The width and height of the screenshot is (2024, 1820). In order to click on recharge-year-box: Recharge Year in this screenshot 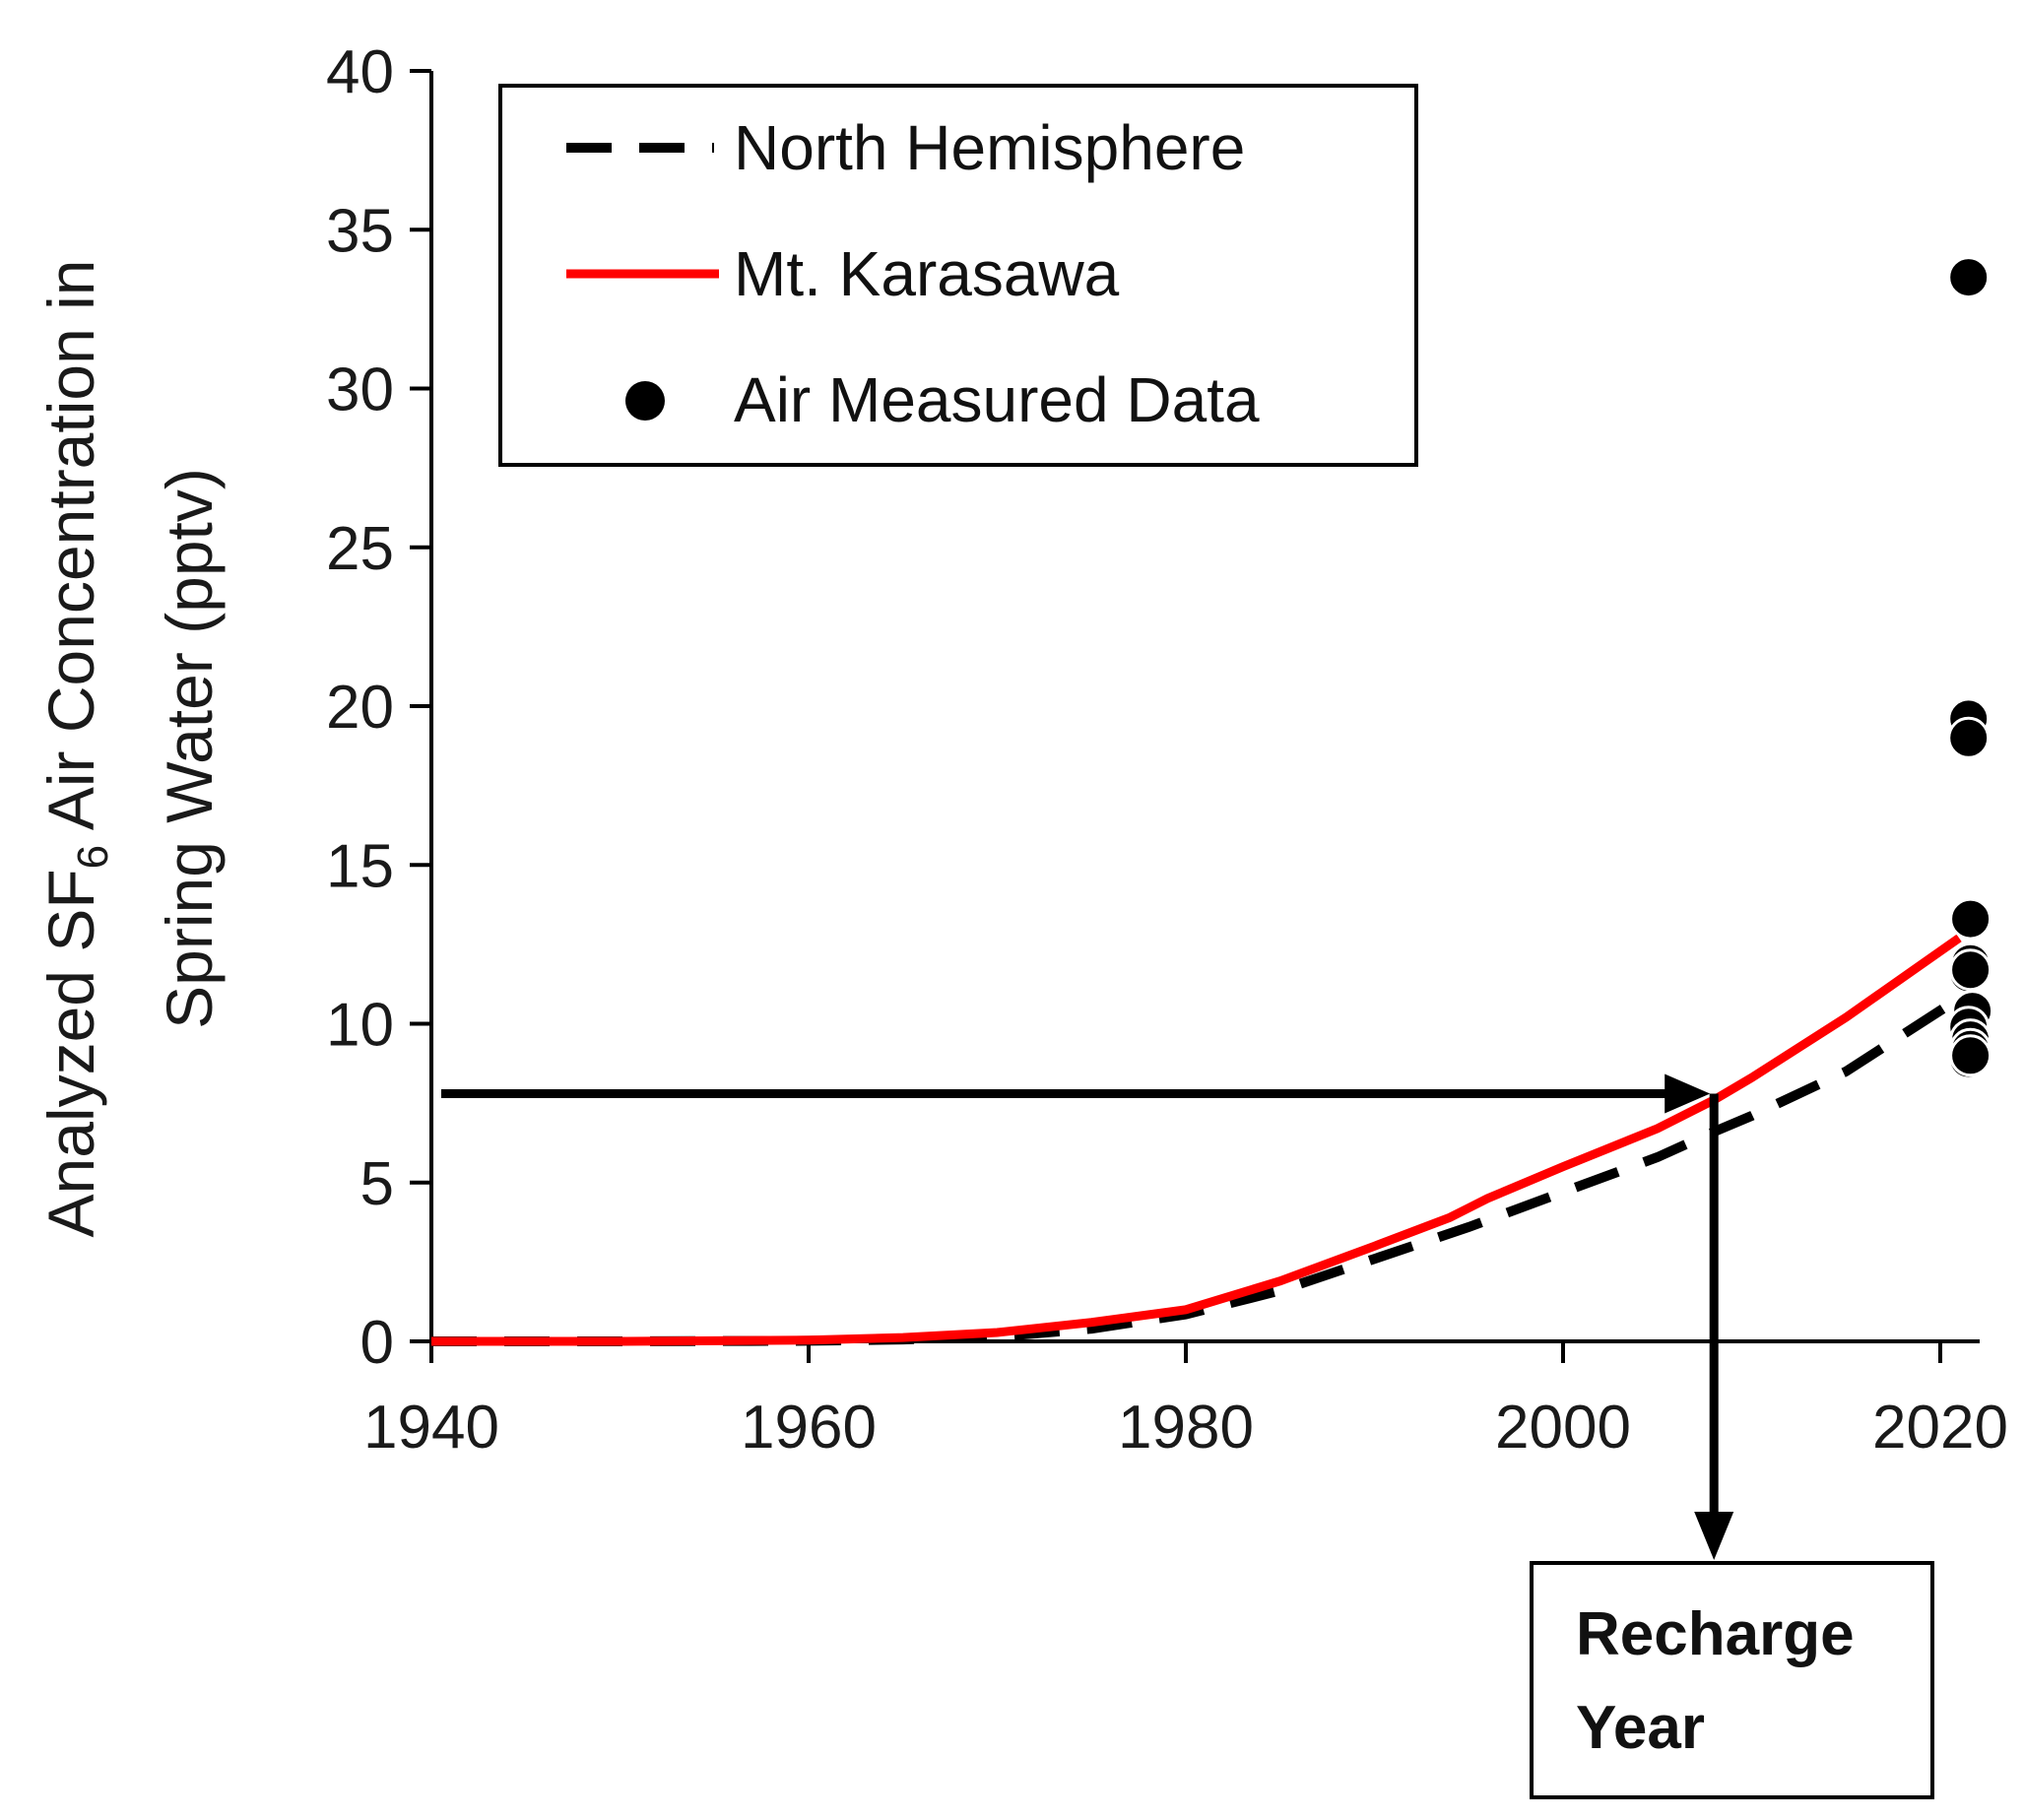, I will do `click(1732, 1680)`.